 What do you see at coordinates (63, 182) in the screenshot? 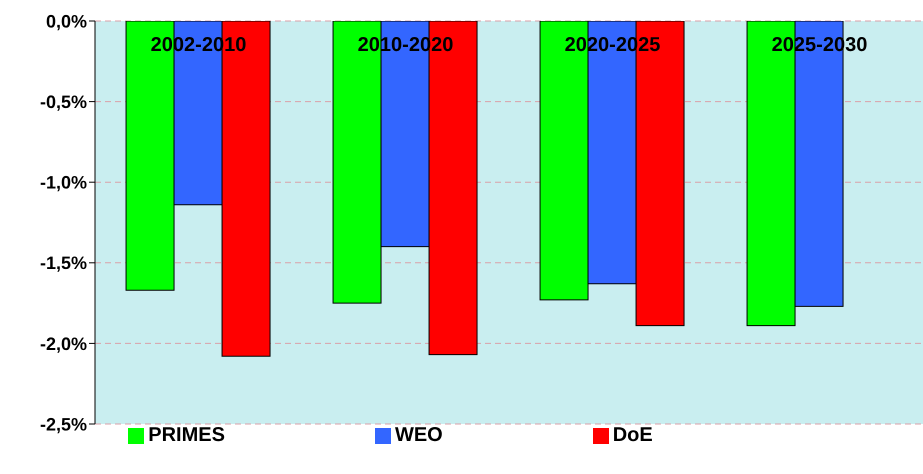
I see `y-tick-label: -1,0%` at bounding box center [63, 182].